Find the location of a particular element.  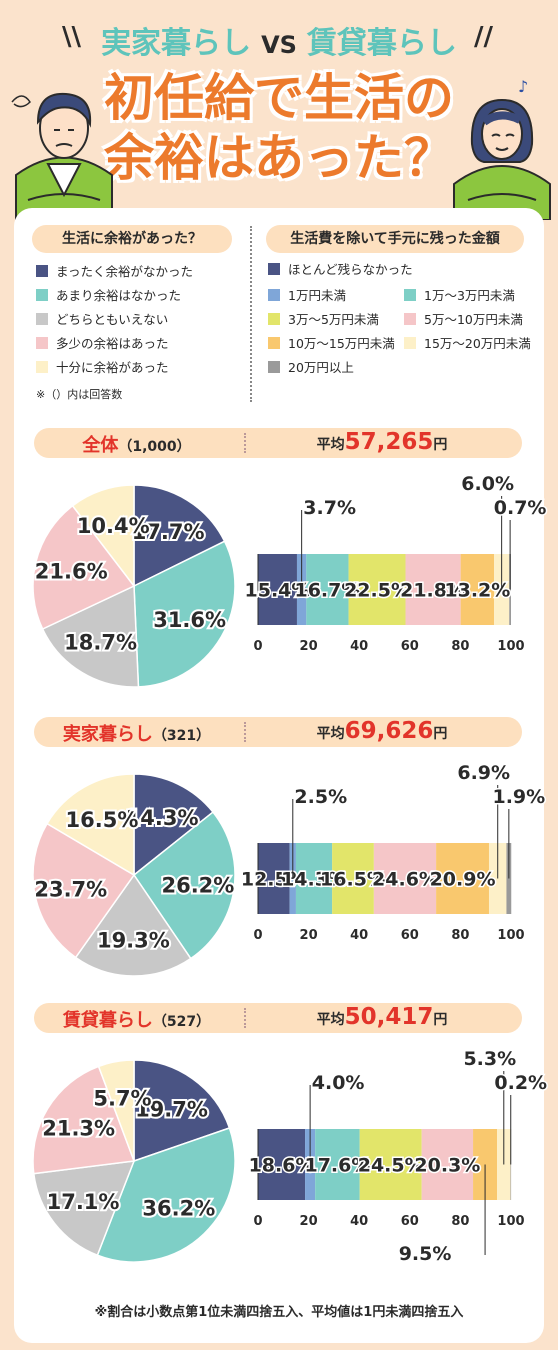

pie-label: 19.3% is located at coordinates (133, 941).